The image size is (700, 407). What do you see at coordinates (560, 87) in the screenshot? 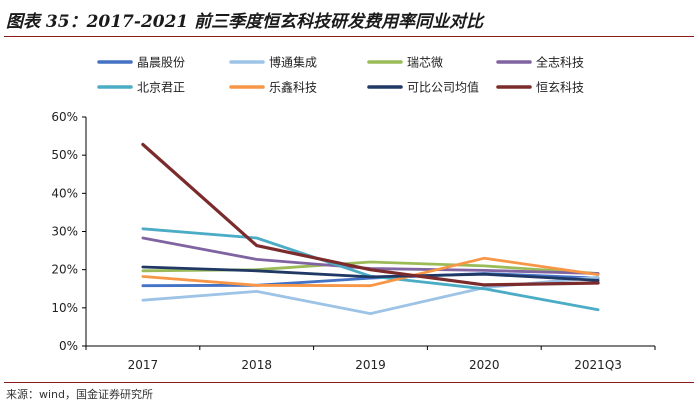
I see `legend-label: 恒玄科技` at bounding box center [560, 87].